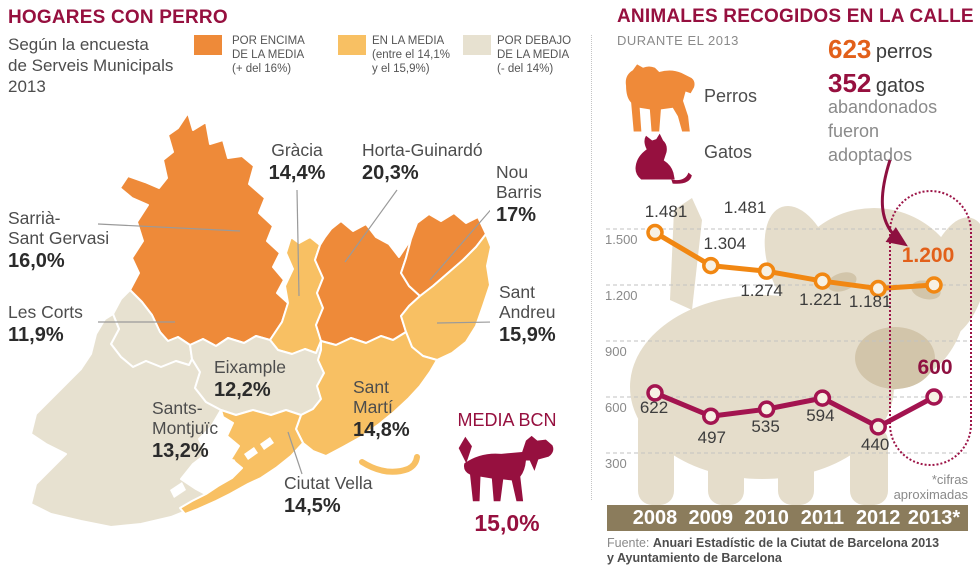 The width and height of the screenshot is (980, 566). What do you see at coordinates (660, 98) in the screenshot?
I see `dog-icon` at bounding box center [660, 98].